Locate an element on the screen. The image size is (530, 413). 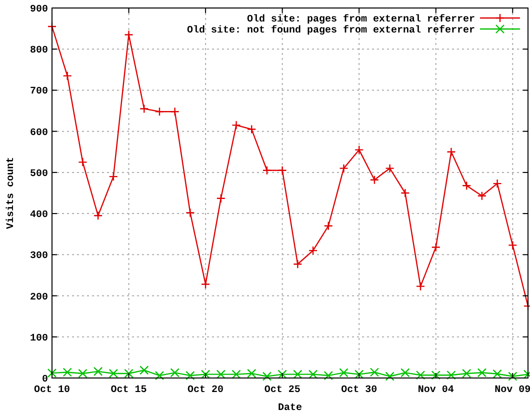
y-tick-label: 500 is located at coordinates (39, 174).